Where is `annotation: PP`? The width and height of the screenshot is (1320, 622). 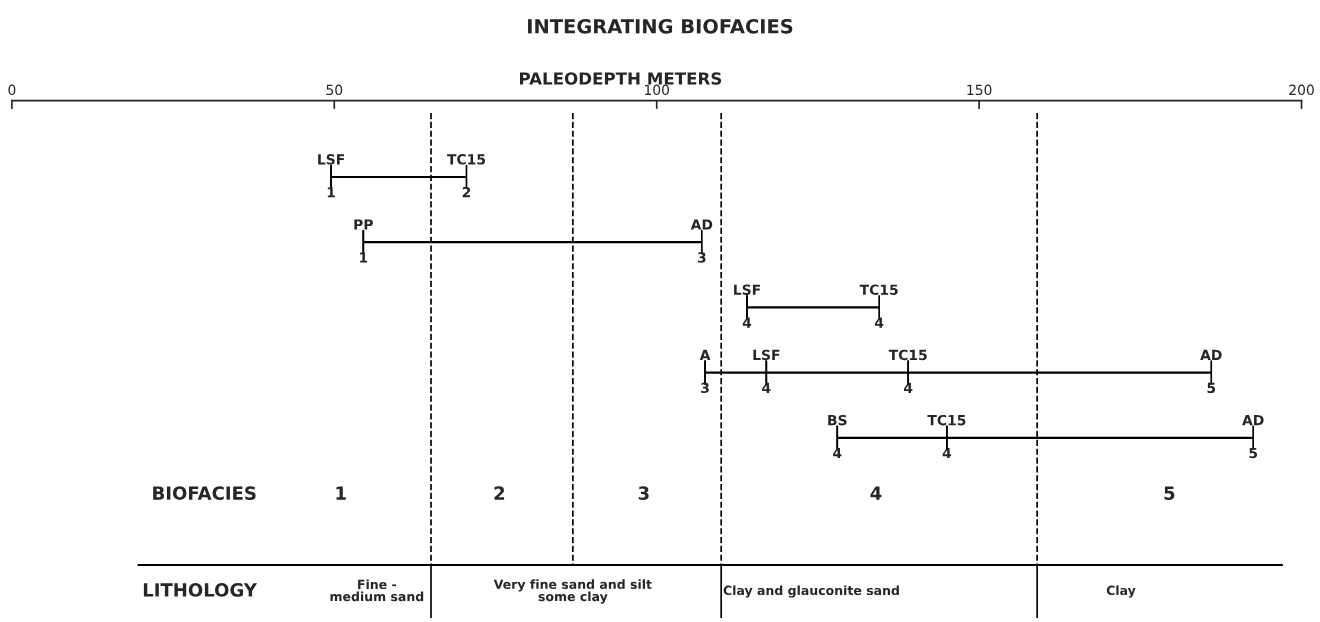 annotation: PP is located at coordinates (363, 224).